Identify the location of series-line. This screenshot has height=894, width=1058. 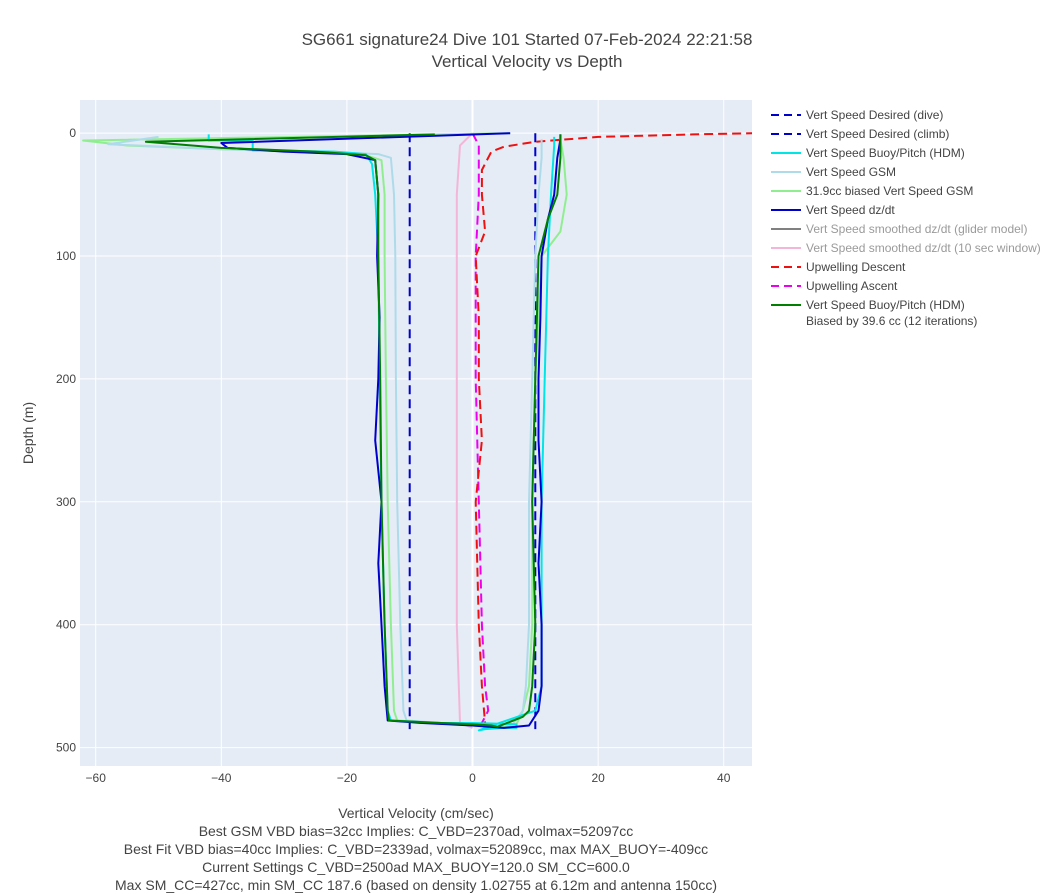
(480, 431).